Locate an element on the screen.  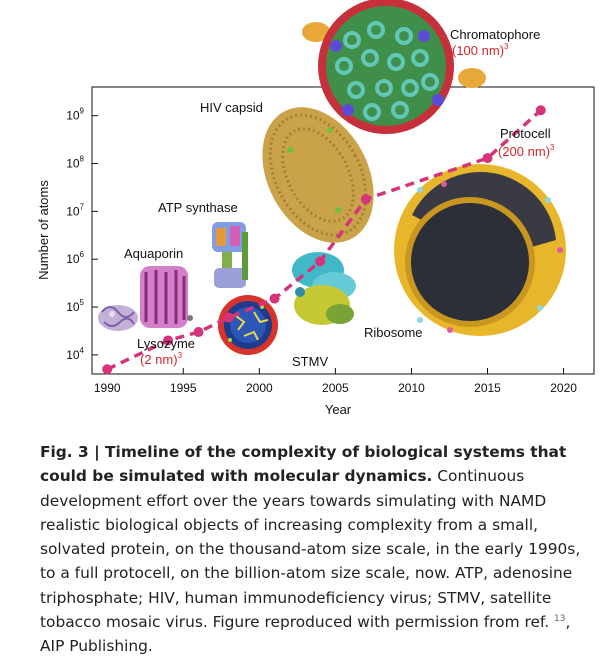
x-tick-label: 1995 is located at coordinates (183, 388).